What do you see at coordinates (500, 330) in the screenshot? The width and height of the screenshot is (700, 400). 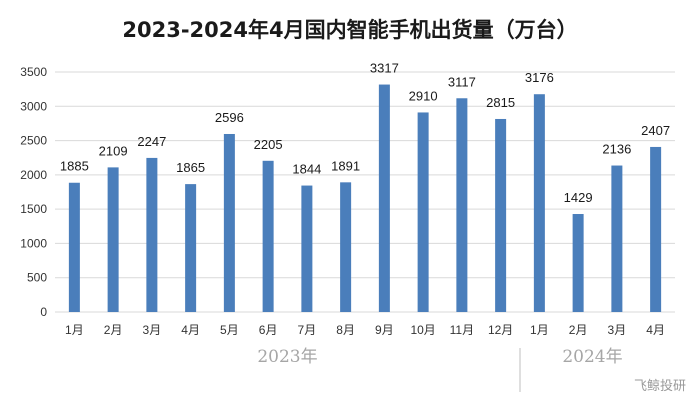 I see `x-tick-label: 12月` at bounding box center [500, 330].